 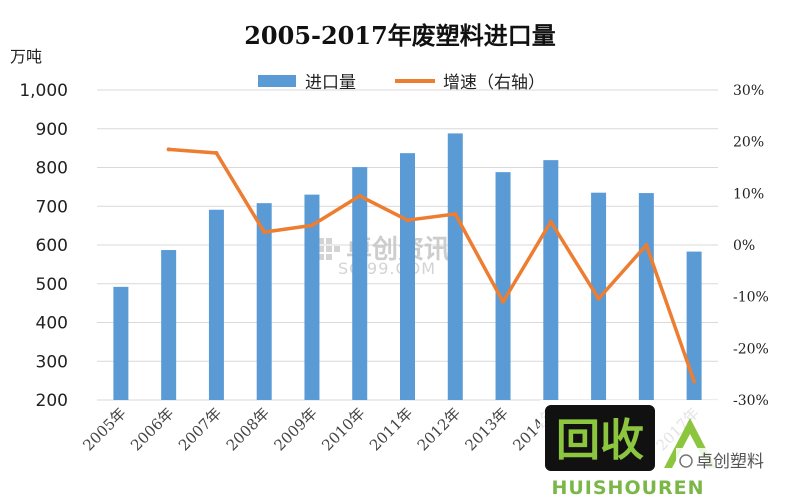 What do you see at coordinates (43, 91) in the screenshot?
I see `y-tick-label: 1,000` at bounding box center [43, 91].